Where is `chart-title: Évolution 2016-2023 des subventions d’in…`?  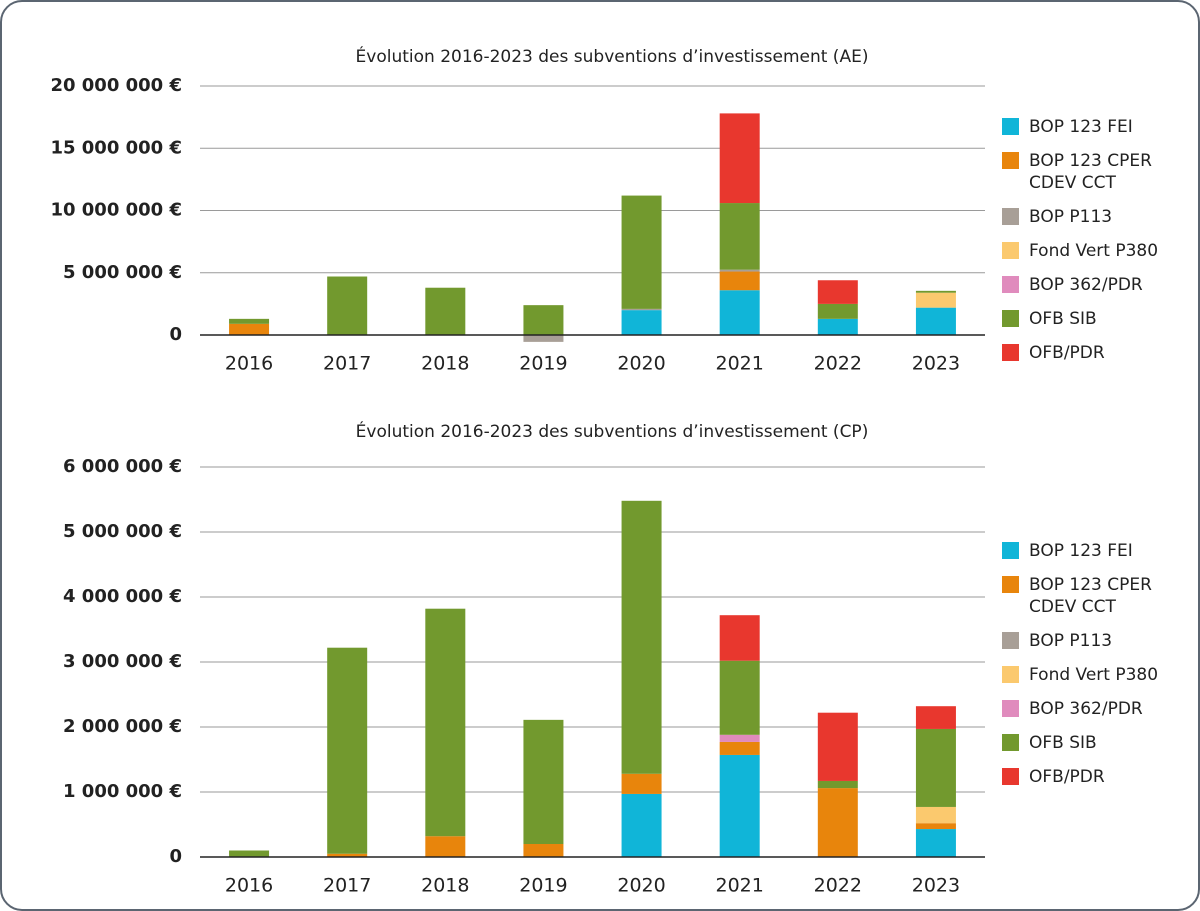 chart-title: Évolution 2016-2023 des subventions d’in… is located at coordinates (612, 56).